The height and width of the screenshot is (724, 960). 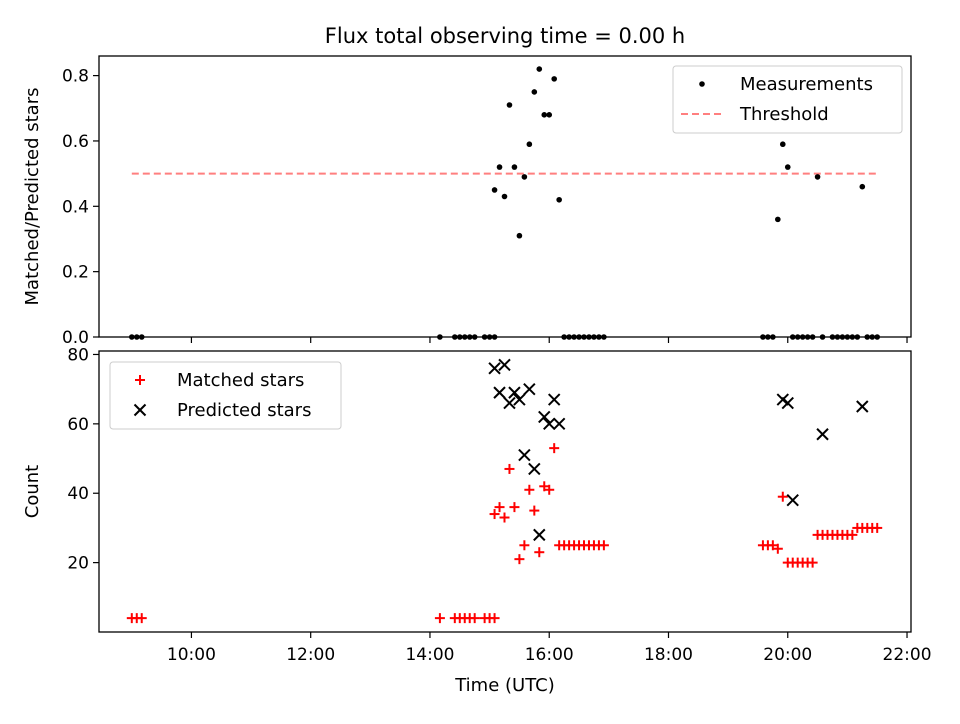 What do you see at coordinates (75, 142) in the screenshot?
I see `y-tick-label: 0.6` at bounding box center [75, 142].